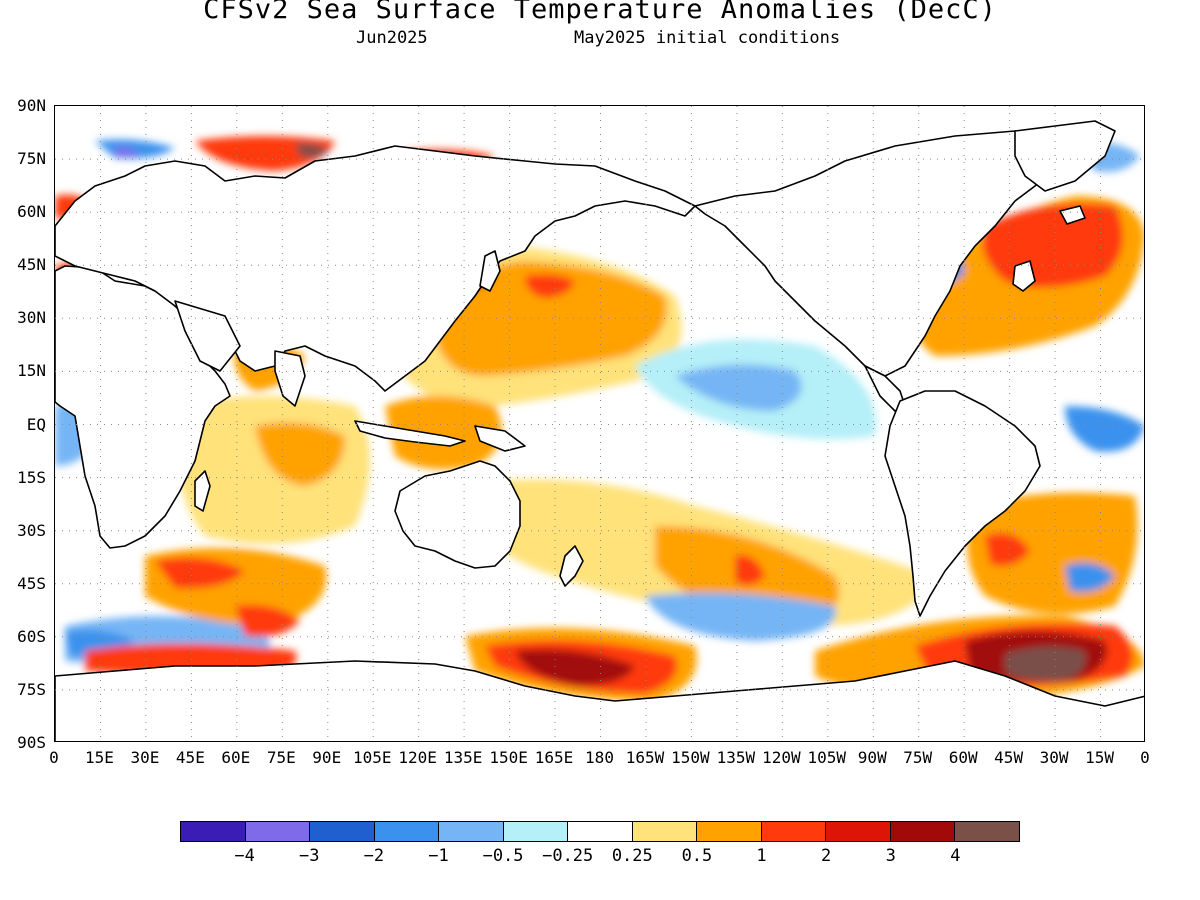 The image size is (1200, 900). I want to click on longitude-label: 105E, so click(372, 757).